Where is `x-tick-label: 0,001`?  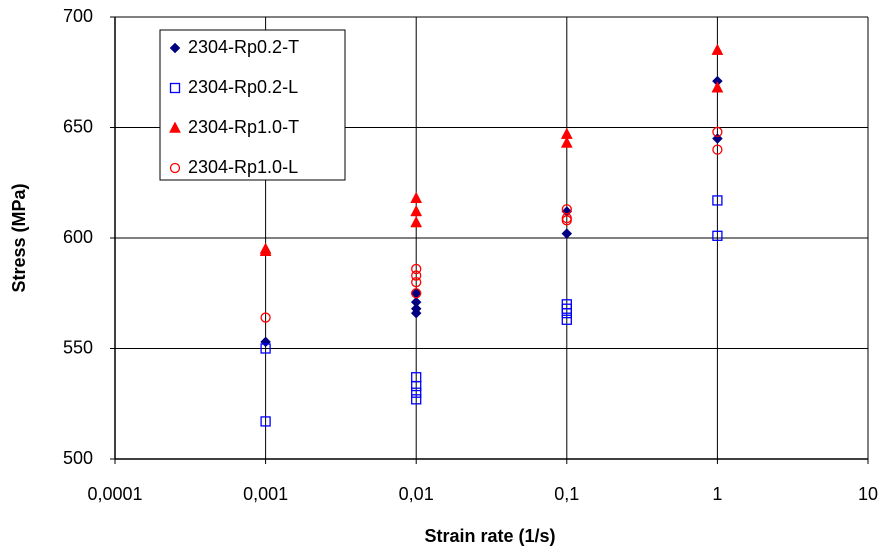
x-tick-label: 0,001 is located at coordinates (265, 494).